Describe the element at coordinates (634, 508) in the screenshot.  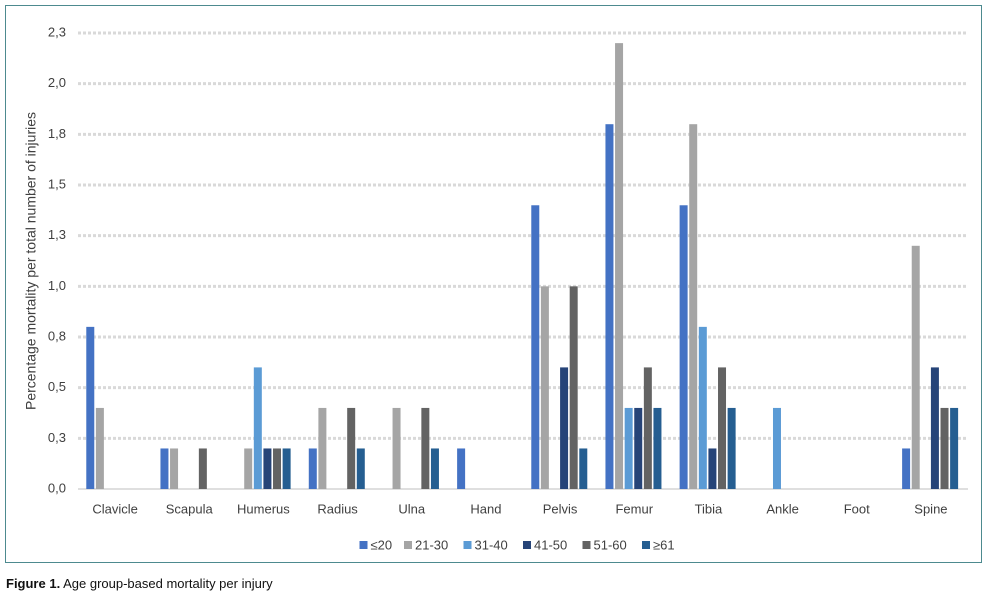
I see `x-tick-label: Femur` at that location.